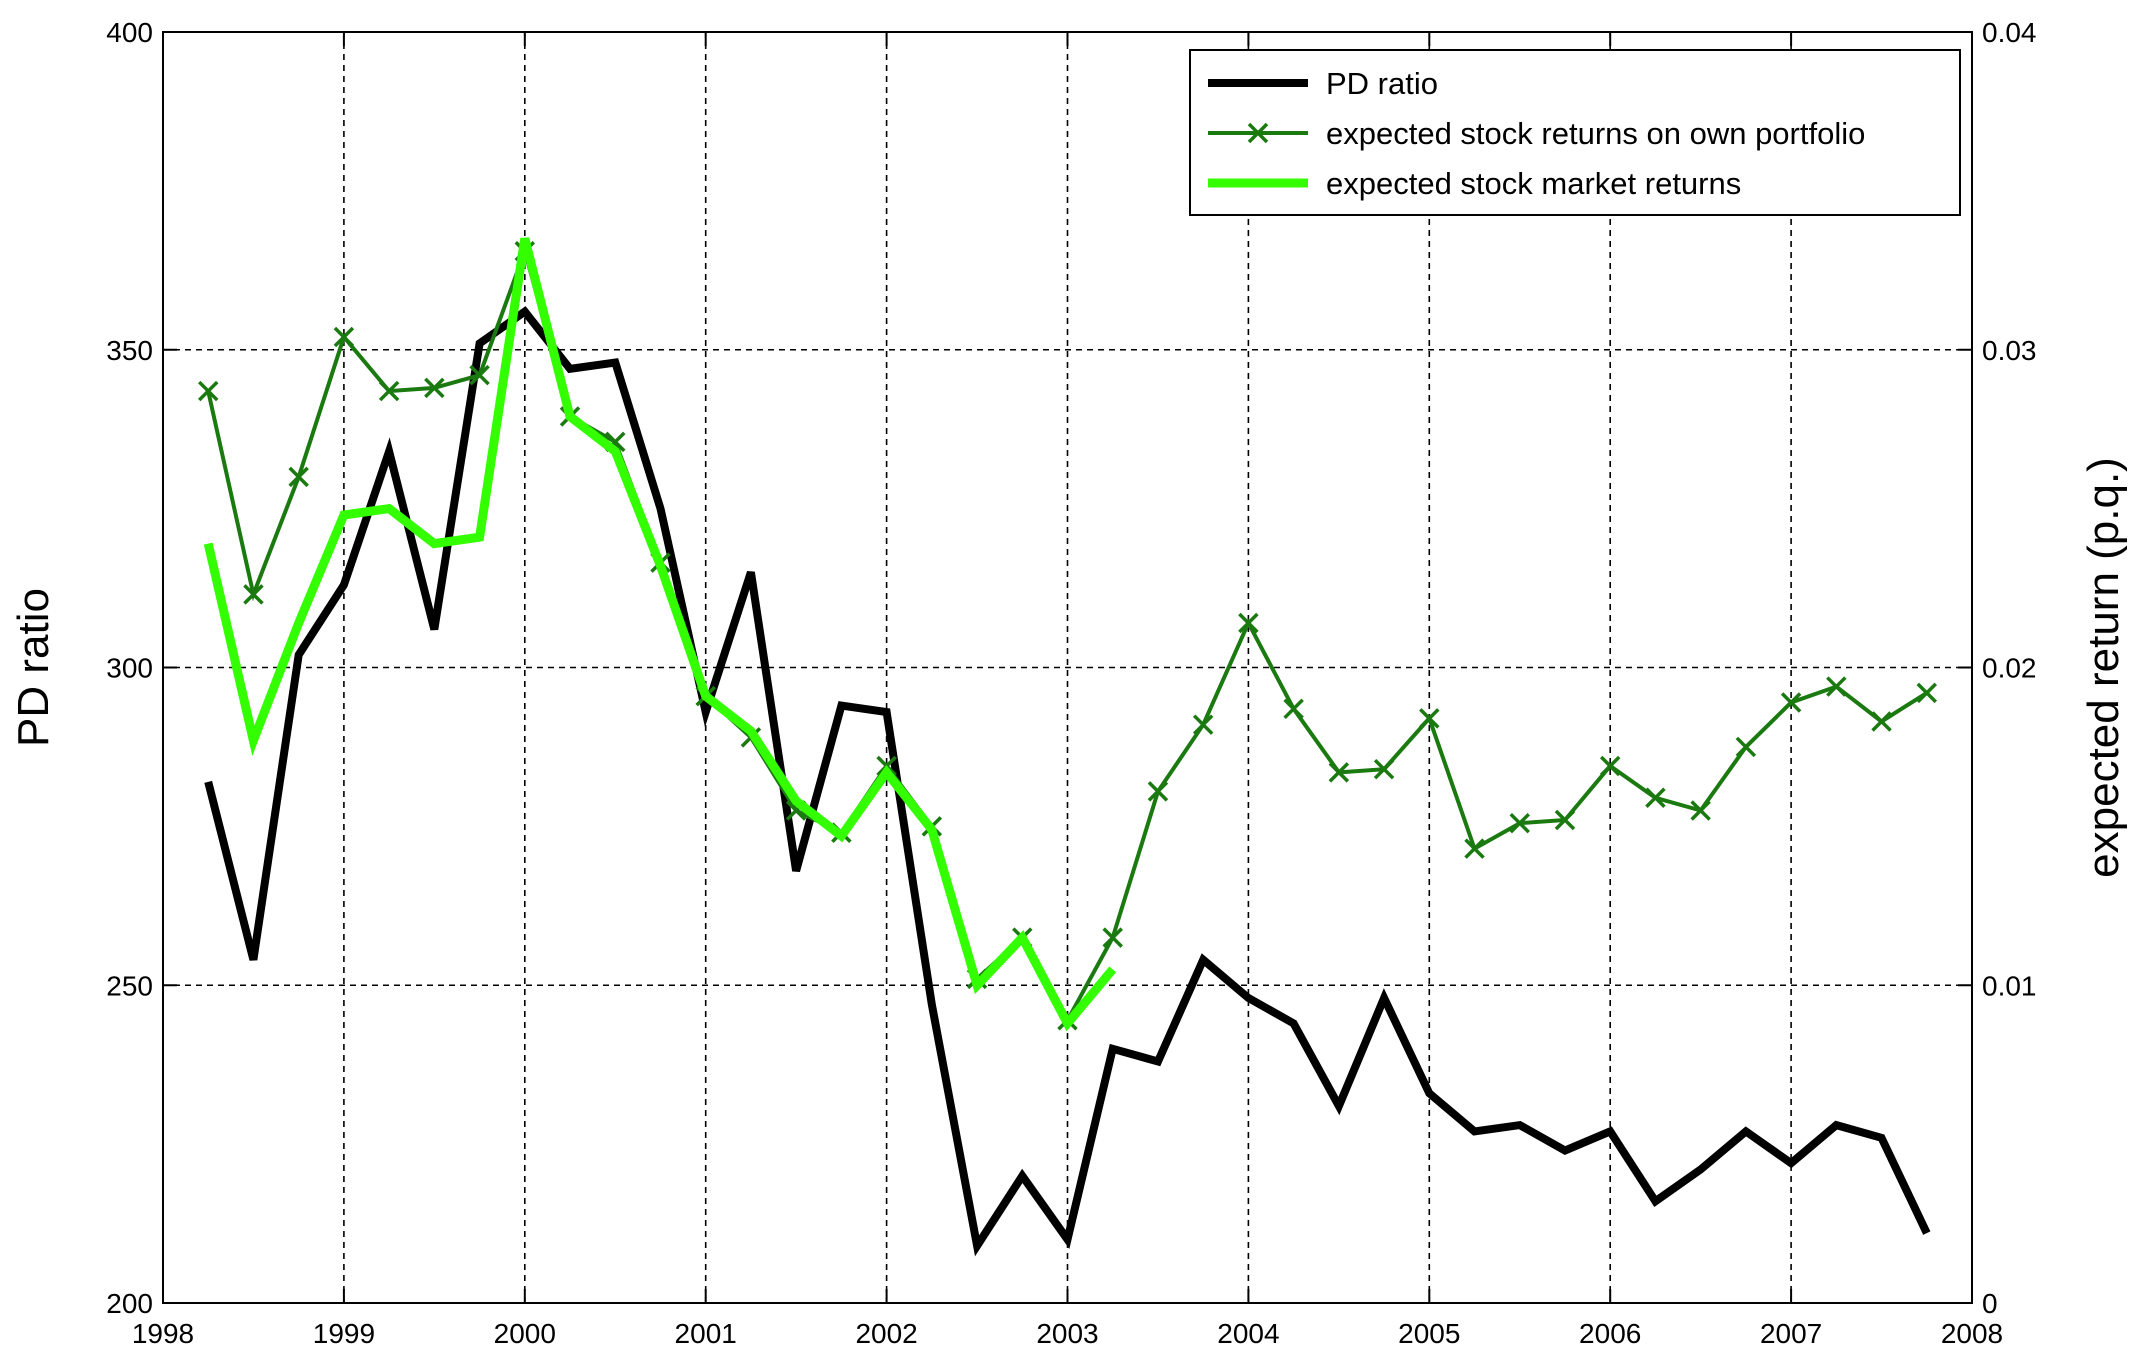 Image resolution: width=2134 pixels, height=1370 pixels. Describe the element at coordinates (1382, 83) in the screenshot. I see `legend-label-0: PD ratio` at that location.